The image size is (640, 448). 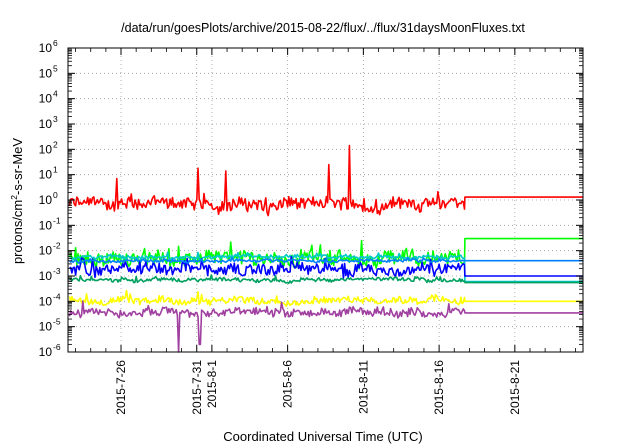 I want to click on y-tick-label-exponent: -3, so click(x=57, y=271).